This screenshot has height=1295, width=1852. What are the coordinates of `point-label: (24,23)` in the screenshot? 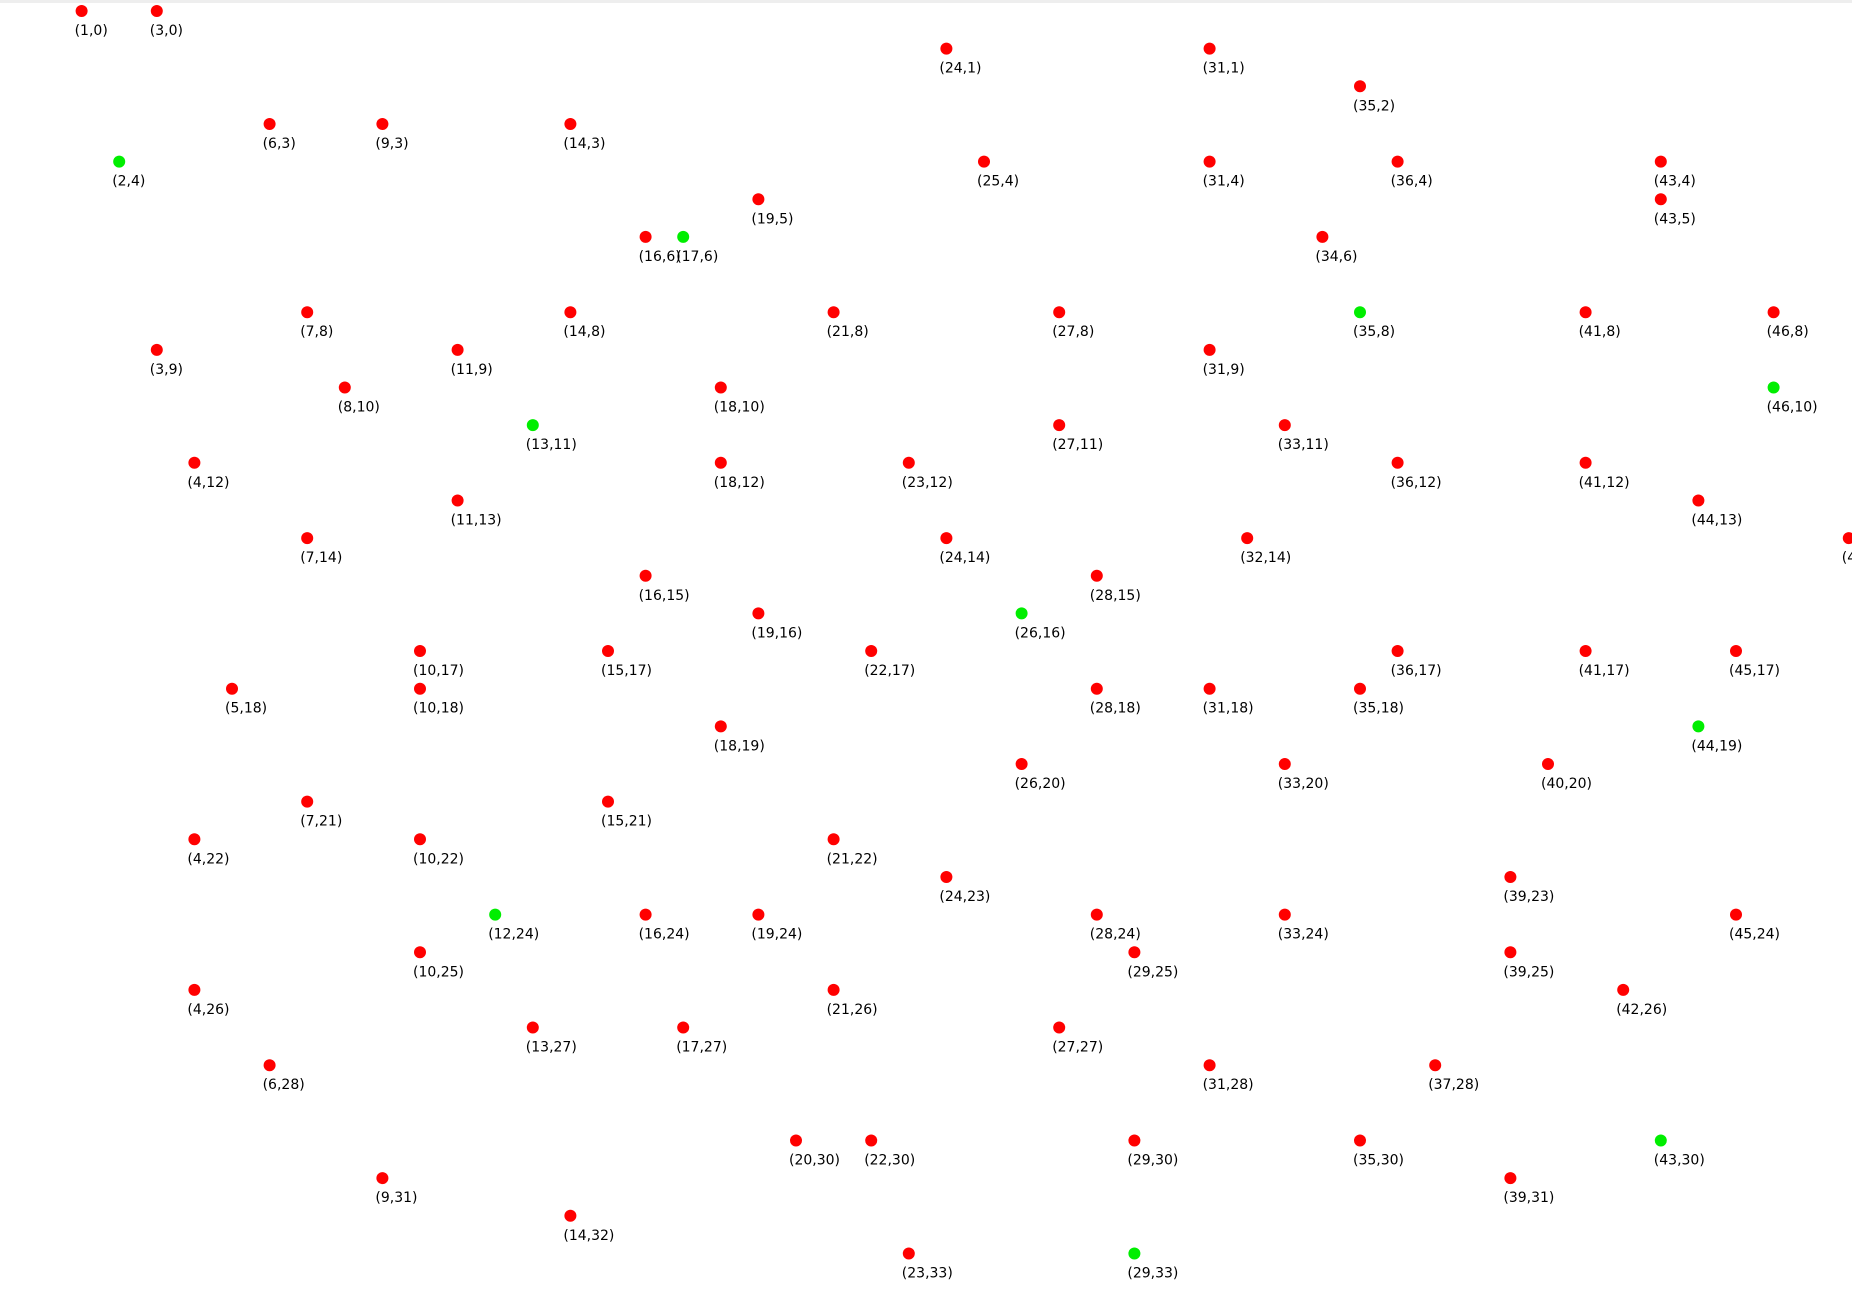 It's located at (964, 897).